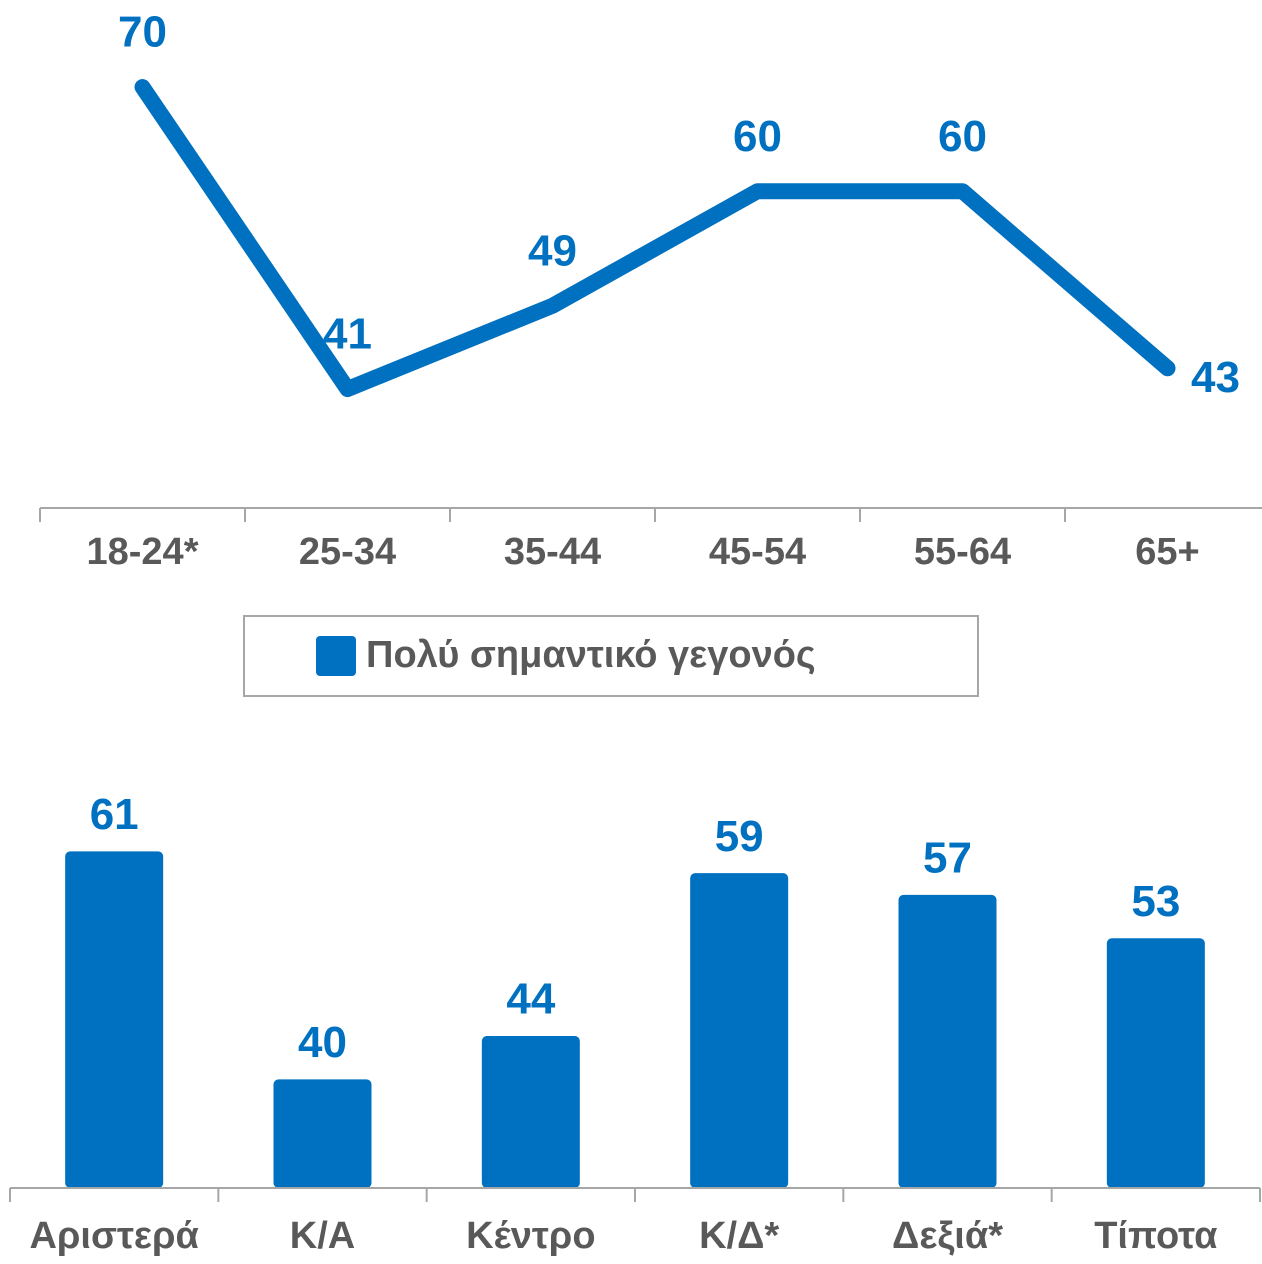 This screenshot has height=1264, width=1262. Describe the element at coordinates (347, 334) in the screenshot. I see `data-label: 41` at that location.